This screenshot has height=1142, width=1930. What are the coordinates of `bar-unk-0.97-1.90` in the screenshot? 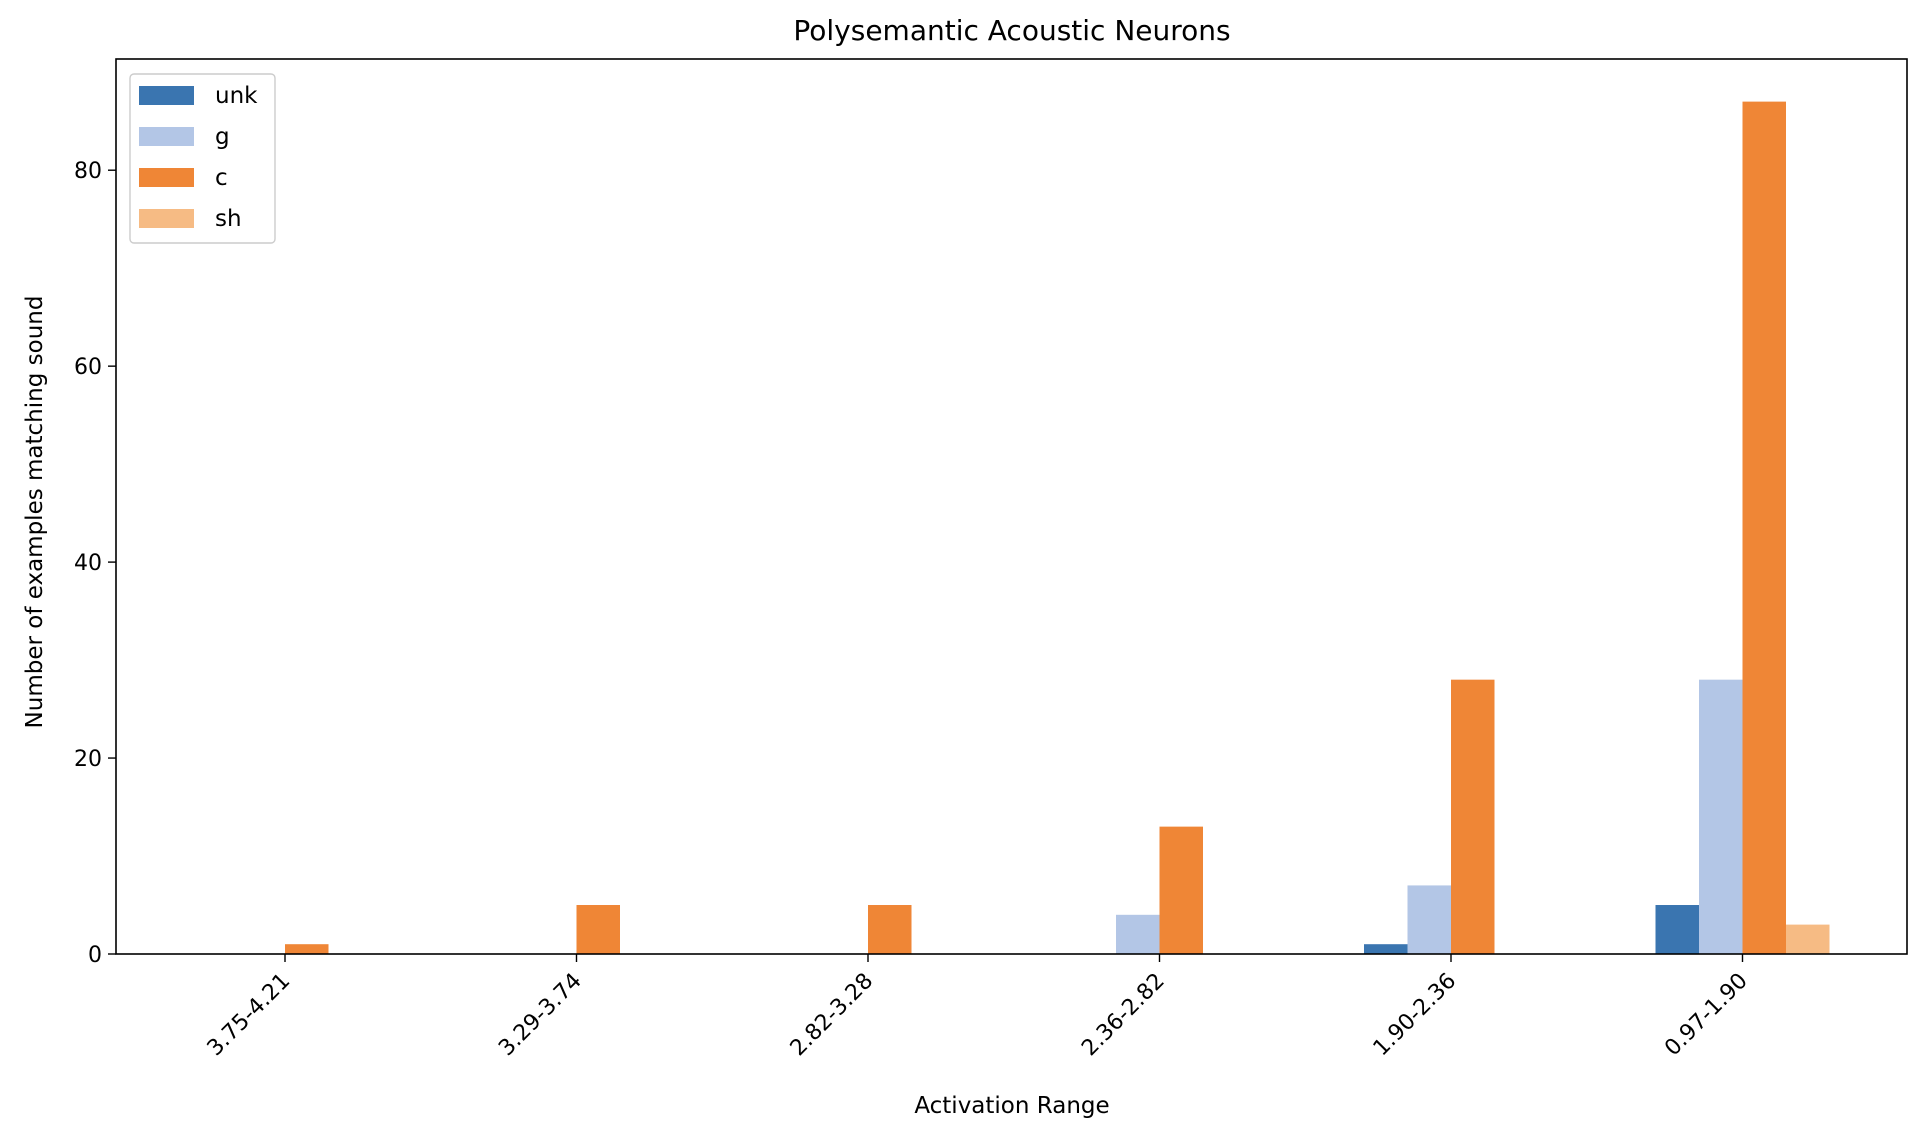 It's located at (1677, 929).